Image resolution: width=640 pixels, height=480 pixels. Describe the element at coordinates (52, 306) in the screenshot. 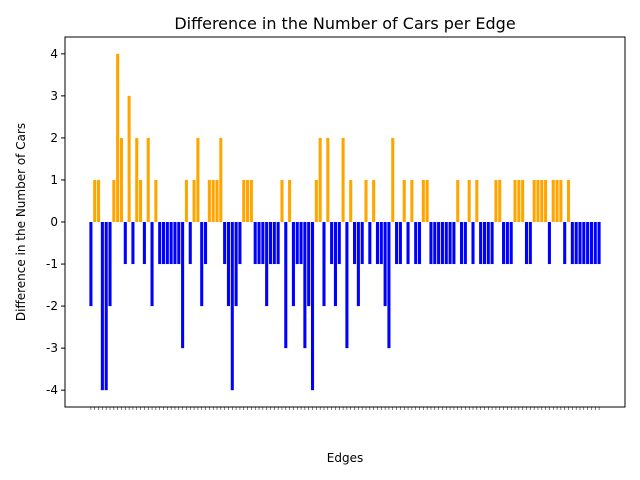

I see `y-tick-label: -2` at that location.